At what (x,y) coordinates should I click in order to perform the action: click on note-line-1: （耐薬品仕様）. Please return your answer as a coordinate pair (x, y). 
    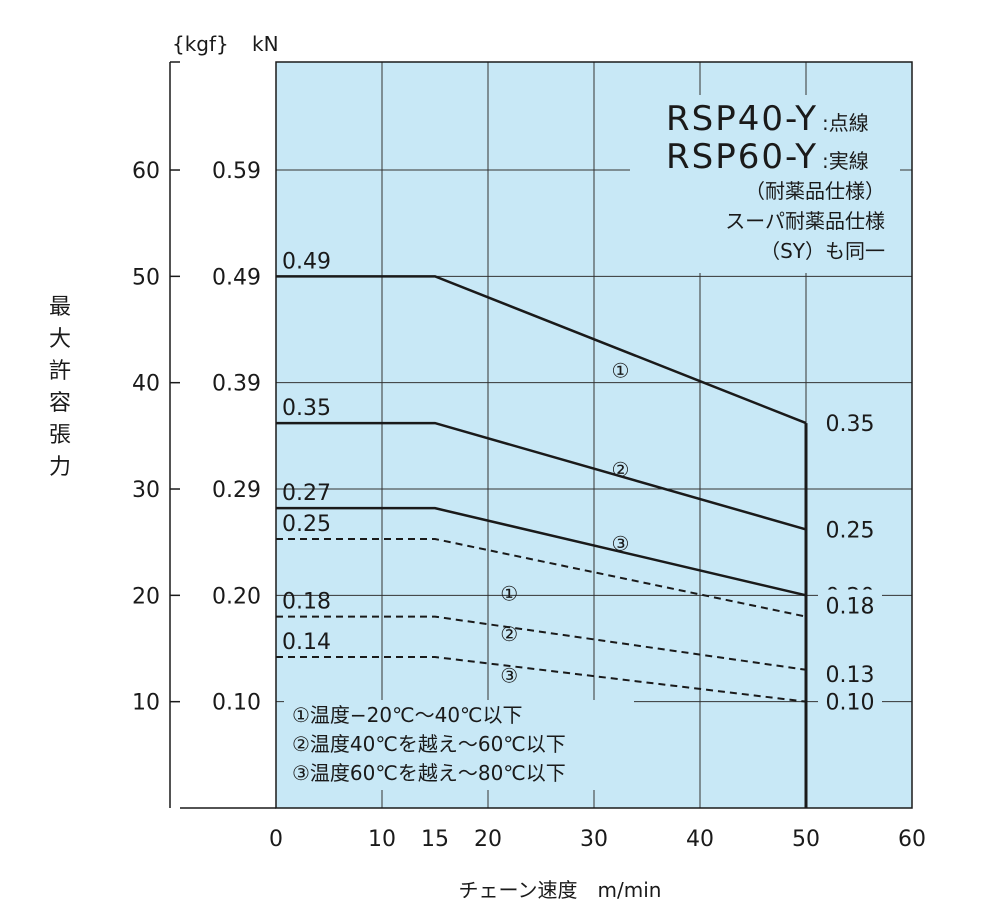
    Looking at the image, I should click on (815, 191).